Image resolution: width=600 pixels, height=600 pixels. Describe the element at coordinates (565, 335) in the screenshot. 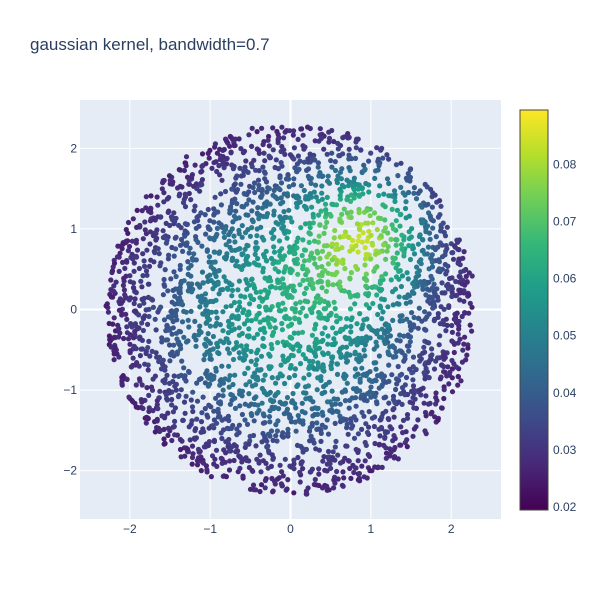

I see `colorbar-ticks: 0.020.030.040.050.060.070.08` at that location.